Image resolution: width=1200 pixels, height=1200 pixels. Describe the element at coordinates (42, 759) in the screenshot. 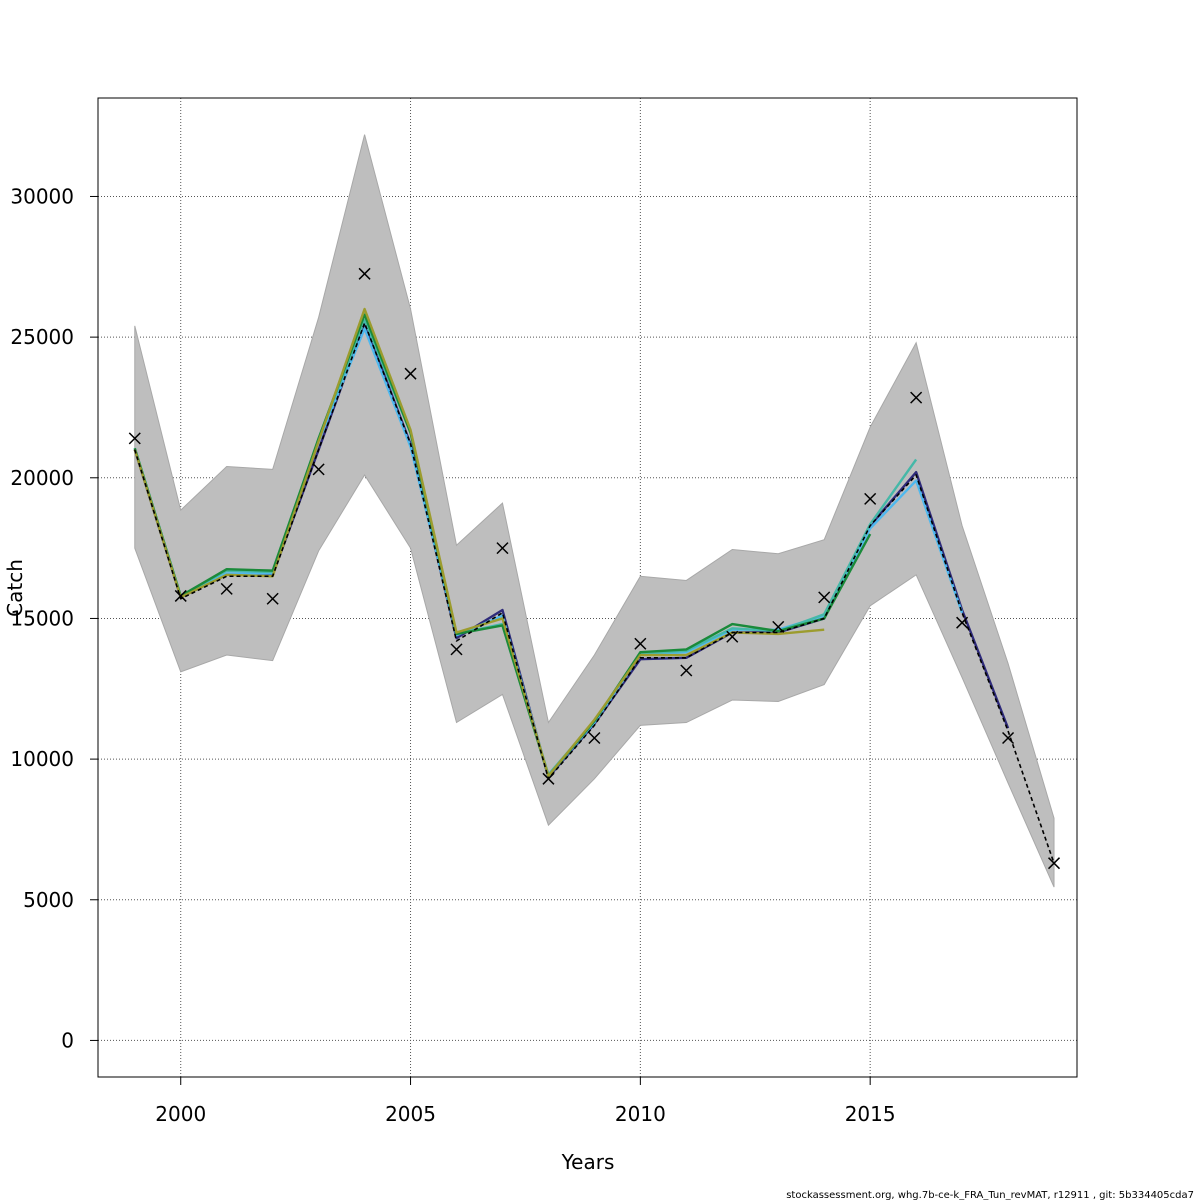

I see `y-tick-label: 10000` at that location.